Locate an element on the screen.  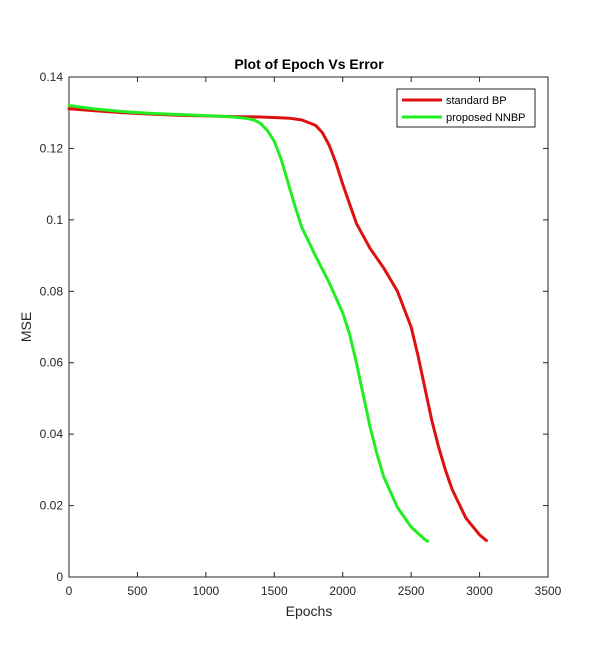
legend: standard BP proposed NNBP is located at coordinates (466, 108).